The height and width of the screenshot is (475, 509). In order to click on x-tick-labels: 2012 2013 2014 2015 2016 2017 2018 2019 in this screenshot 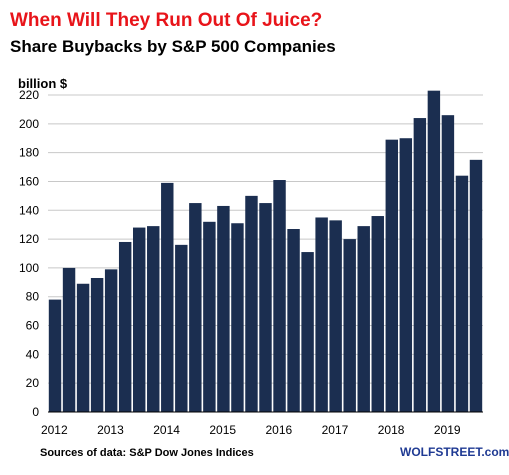, I will do `click(251, 430)`.